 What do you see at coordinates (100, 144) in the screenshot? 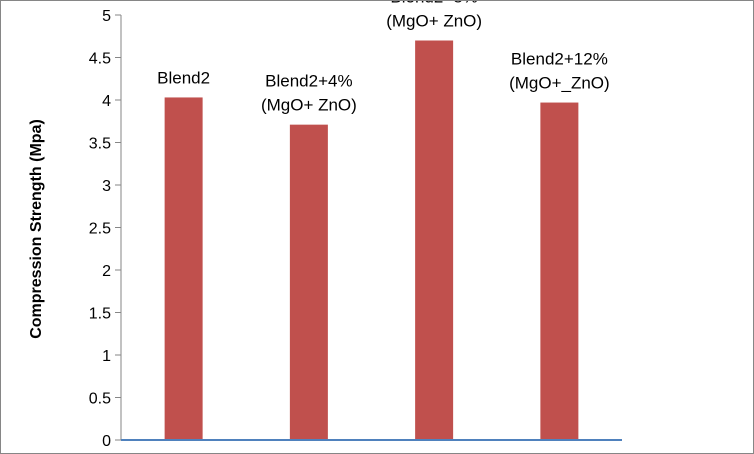
I see `y-tick-label: 3.5` at bounding box center [100, 144].